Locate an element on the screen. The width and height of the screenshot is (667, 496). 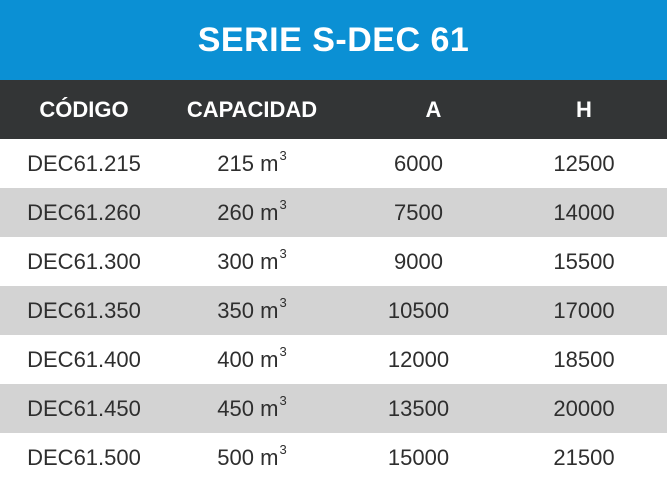
header-a: A is located at coordinates (433, 109).